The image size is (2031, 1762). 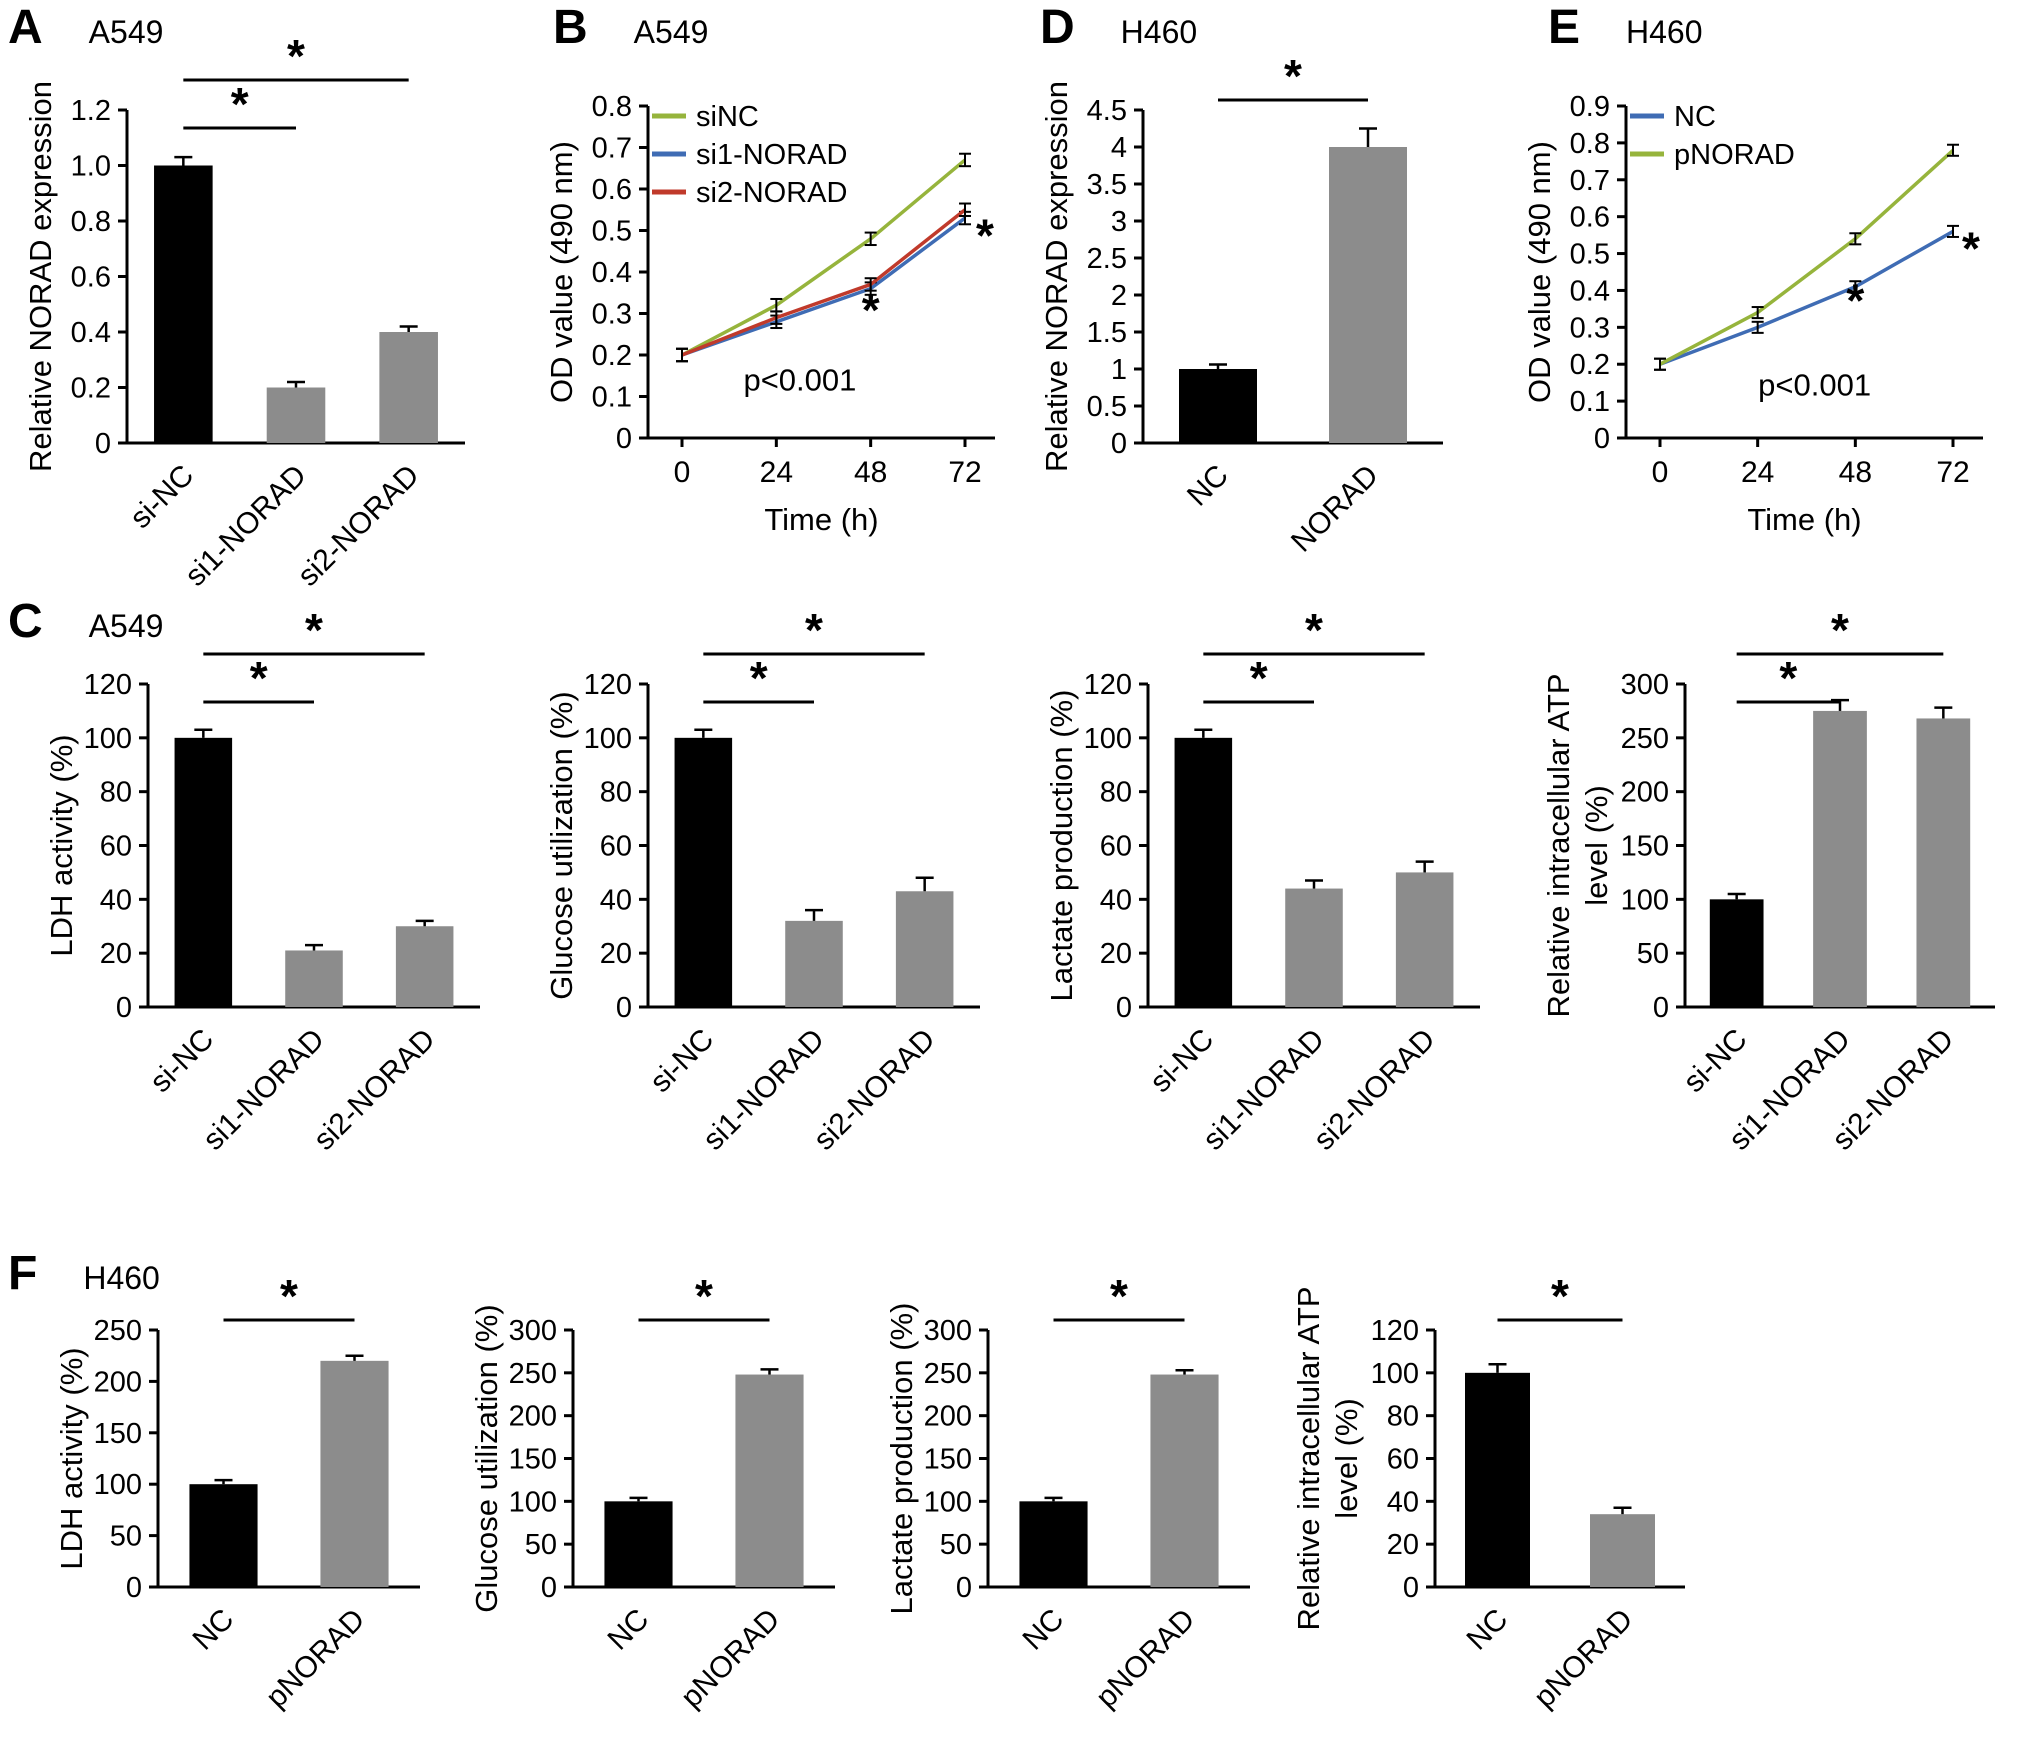 I want to click on svg-text: 2, so click(x=1119, y=296).